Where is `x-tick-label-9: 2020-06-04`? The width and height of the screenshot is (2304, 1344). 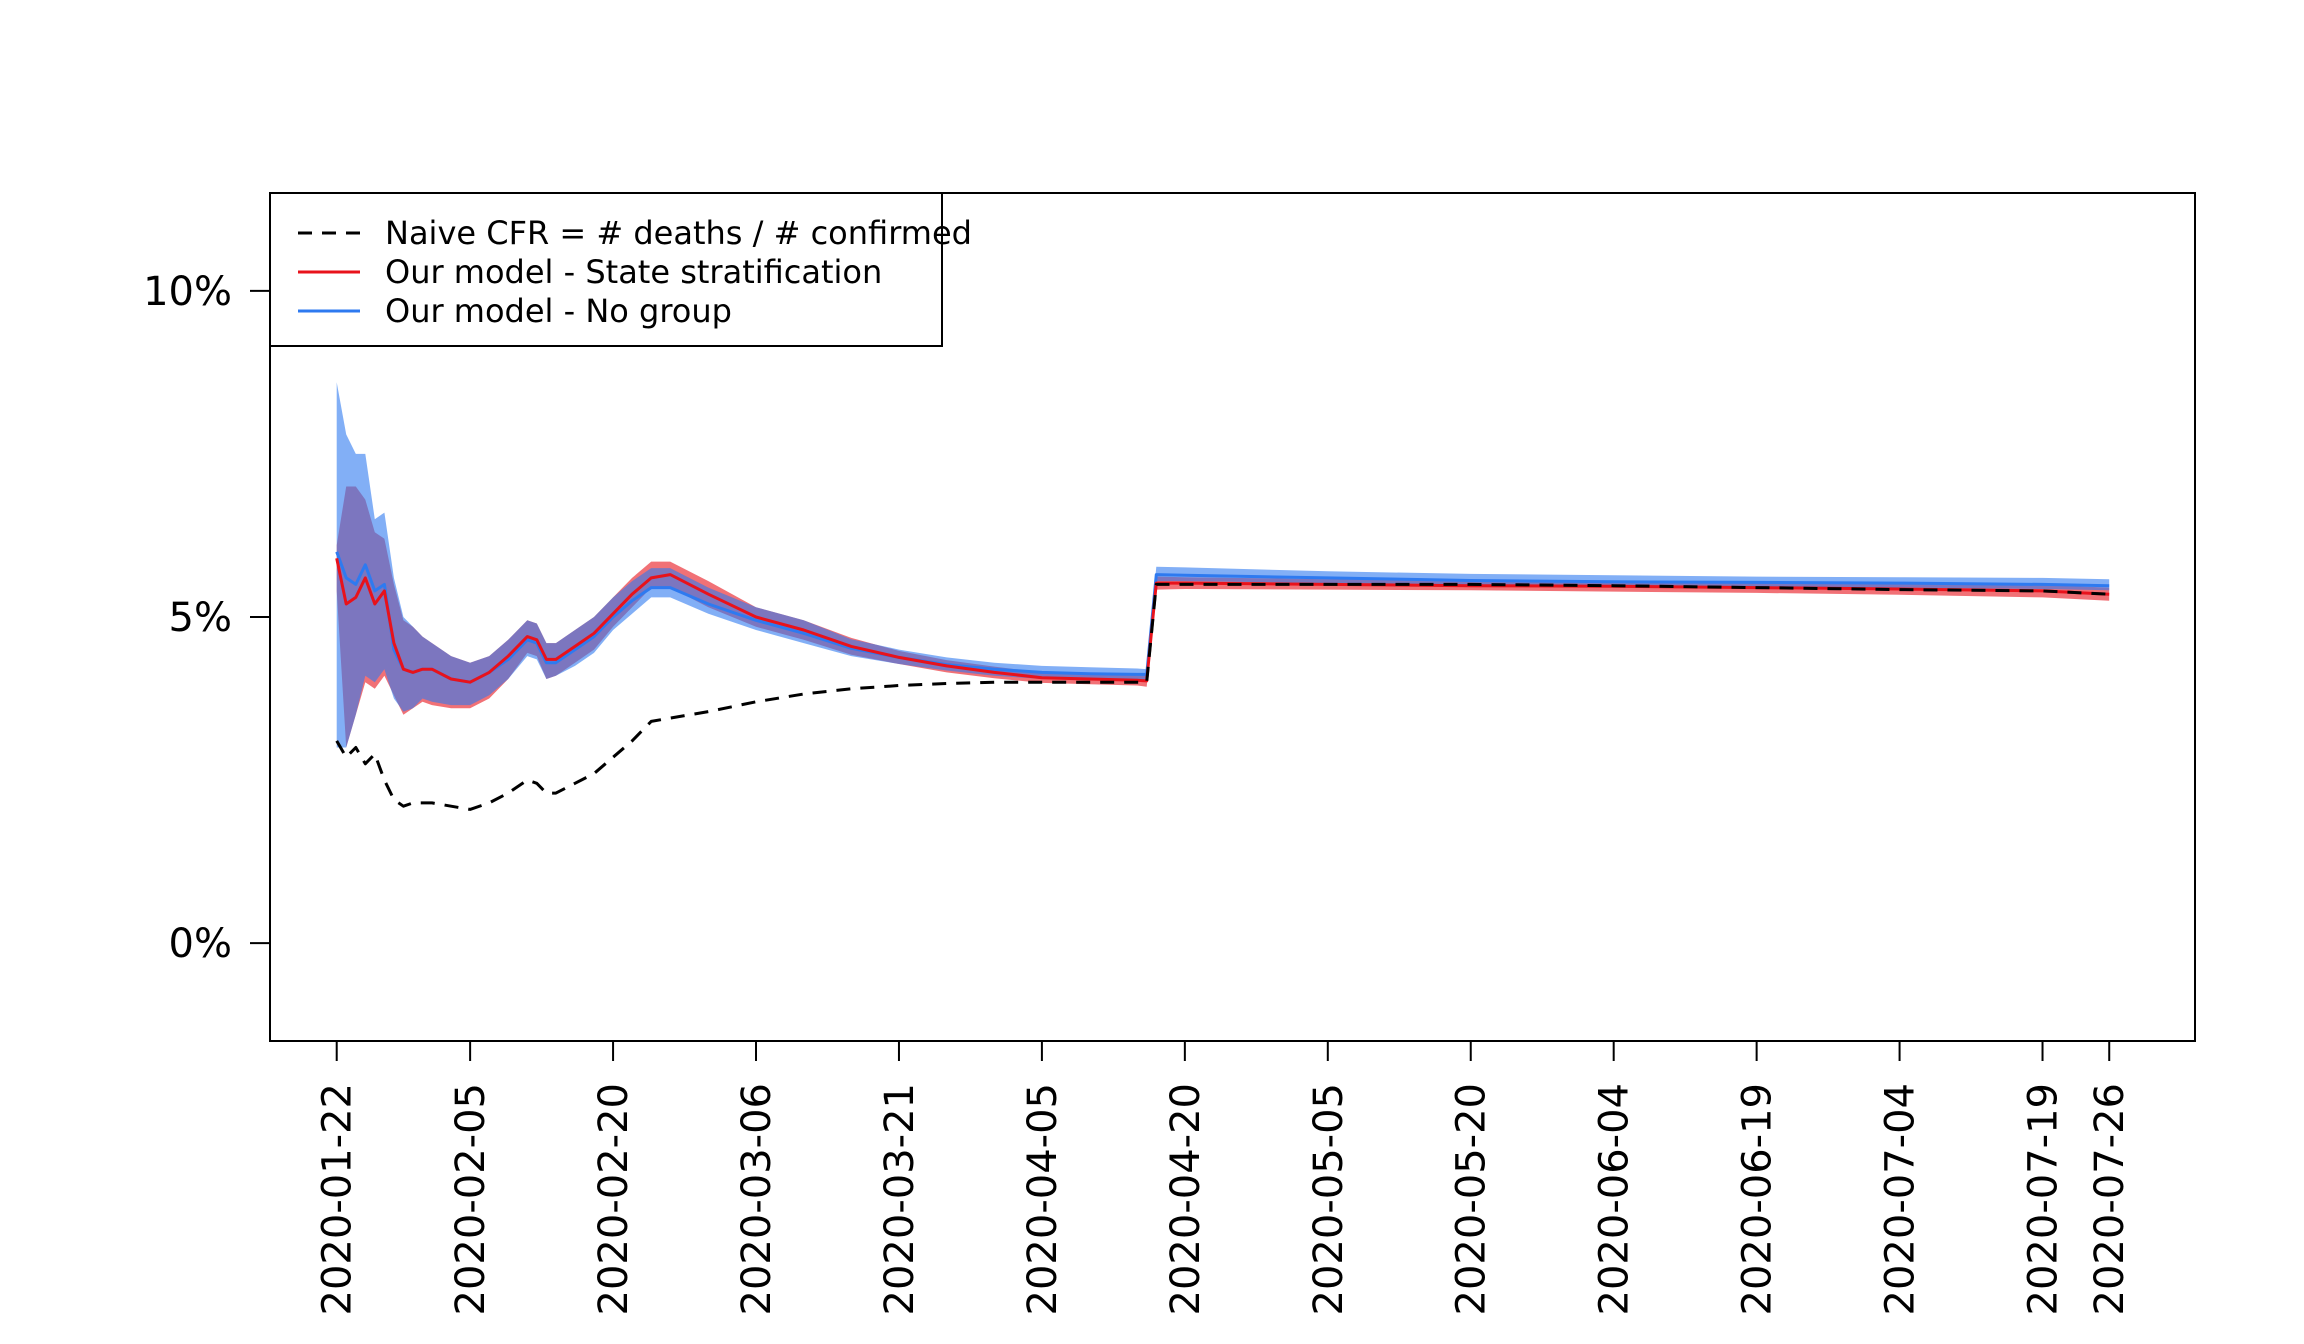 x-tick-label-9: 2020-06-04 is located at coordinates (1615, 1199).